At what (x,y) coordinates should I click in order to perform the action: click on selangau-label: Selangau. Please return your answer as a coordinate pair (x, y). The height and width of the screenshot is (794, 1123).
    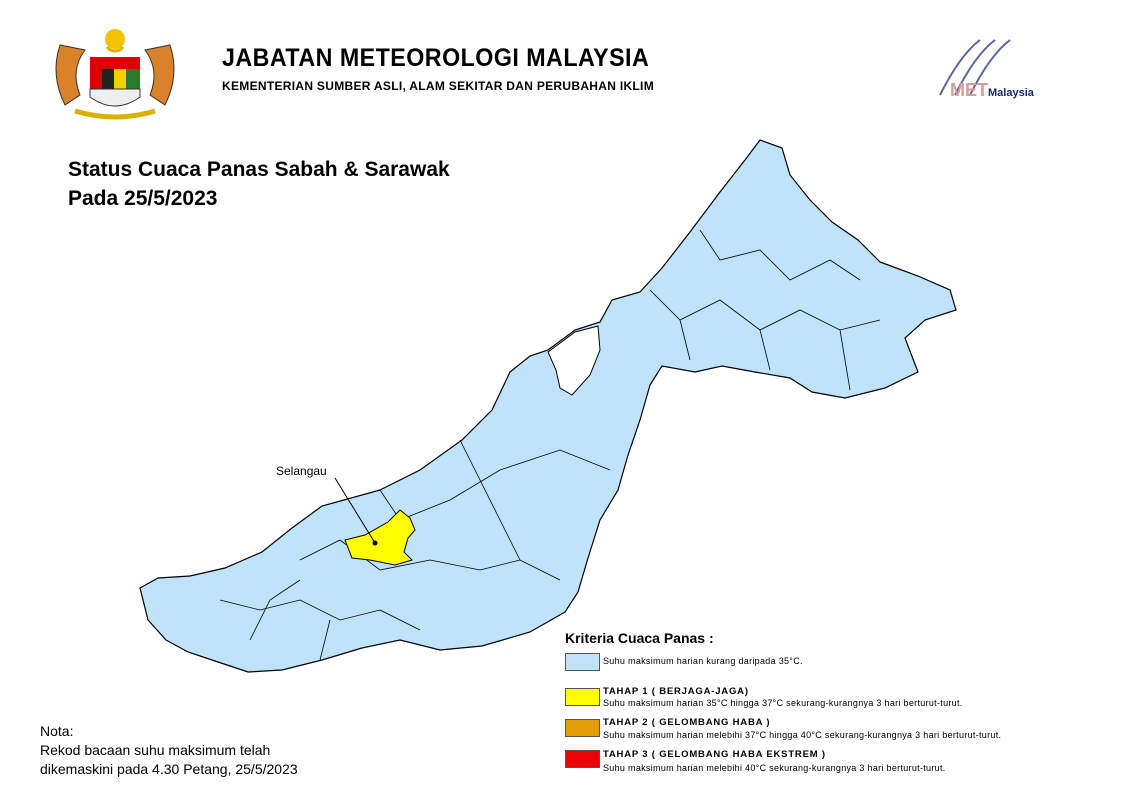
    Looking at the image, I should click on (301, 471).